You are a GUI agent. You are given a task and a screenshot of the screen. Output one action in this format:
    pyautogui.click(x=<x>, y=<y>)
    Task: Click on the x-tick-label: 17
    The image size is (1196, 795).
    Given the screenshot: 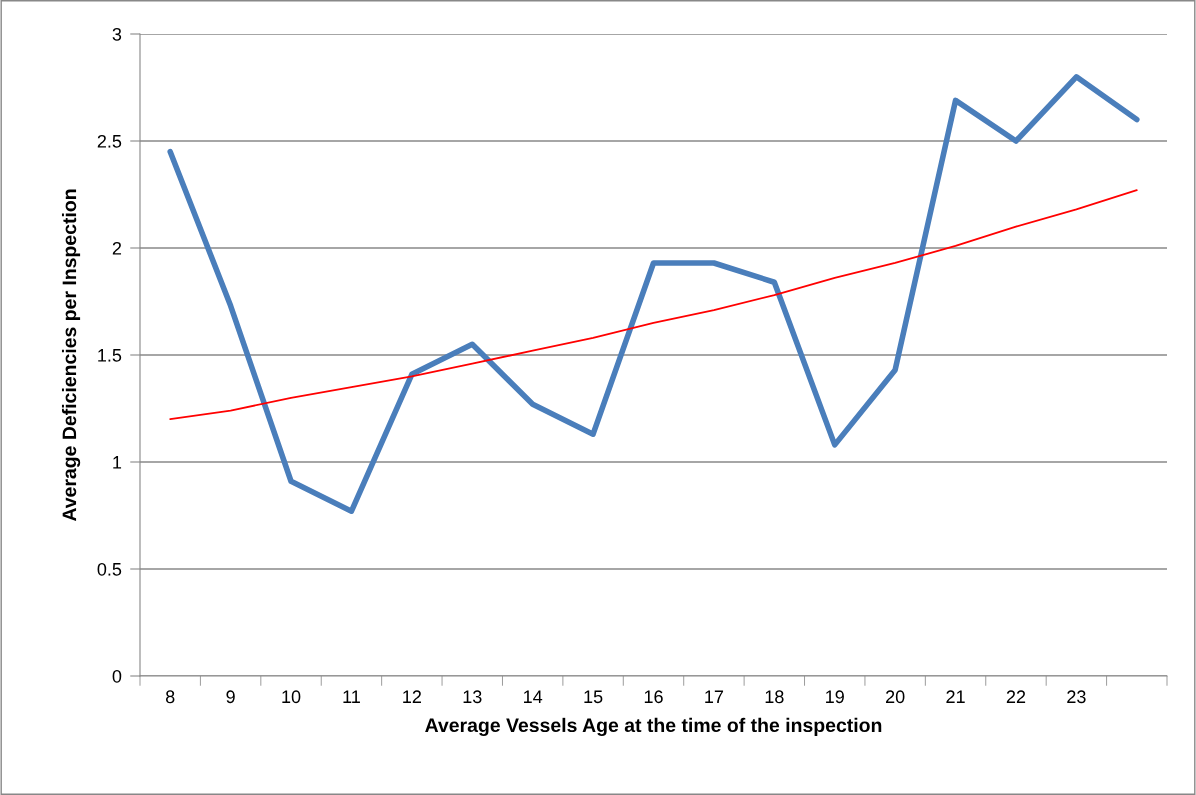 What is the action you would take?
    pyautogui.click(x=714, y=696)
    